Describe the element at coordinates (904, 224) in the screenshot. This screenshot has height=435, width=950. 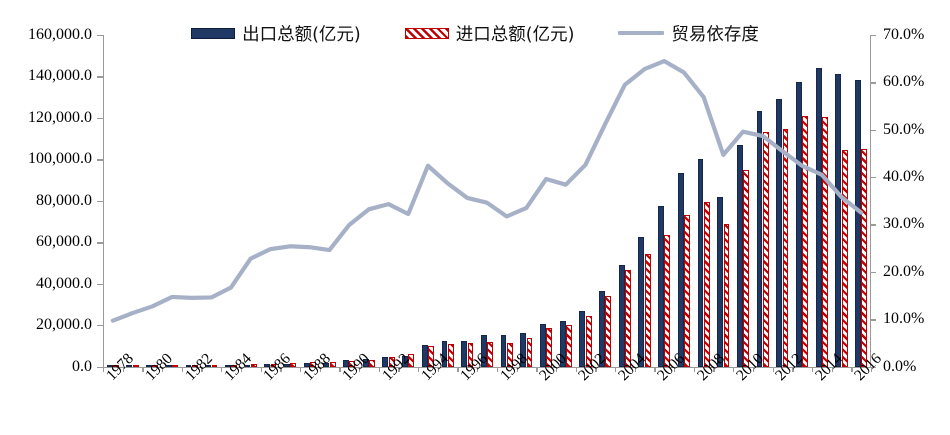
I see `y-axis-right-tick-label: 30.0%` at that location.